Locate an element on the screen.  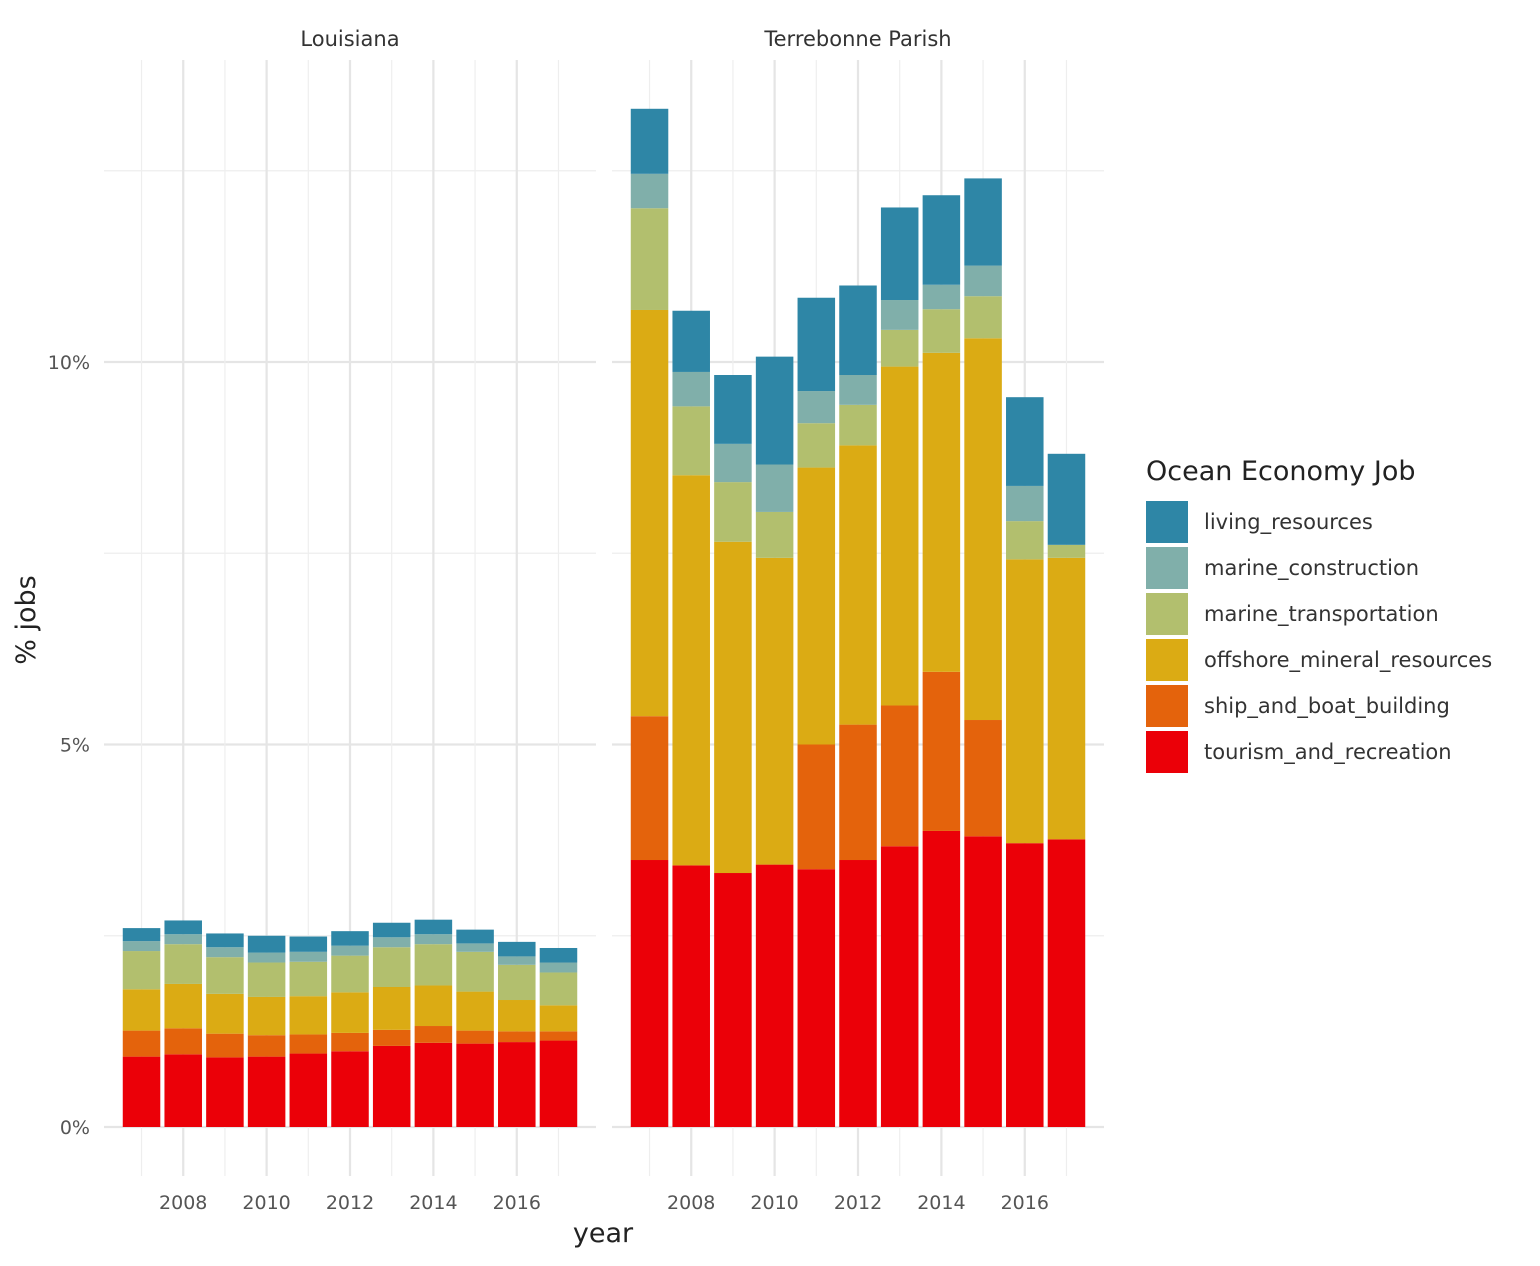
legend-item: marine_transportation is located at coordinates (1319, 614).